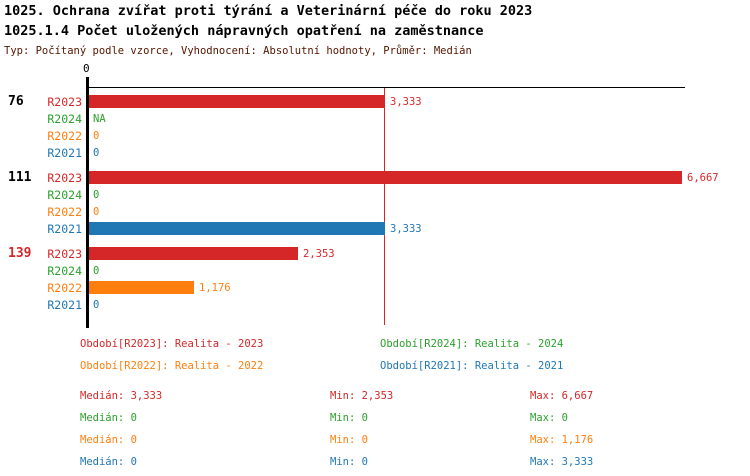  I want to click on bar-value-label: 2,353, so click(319, 254).